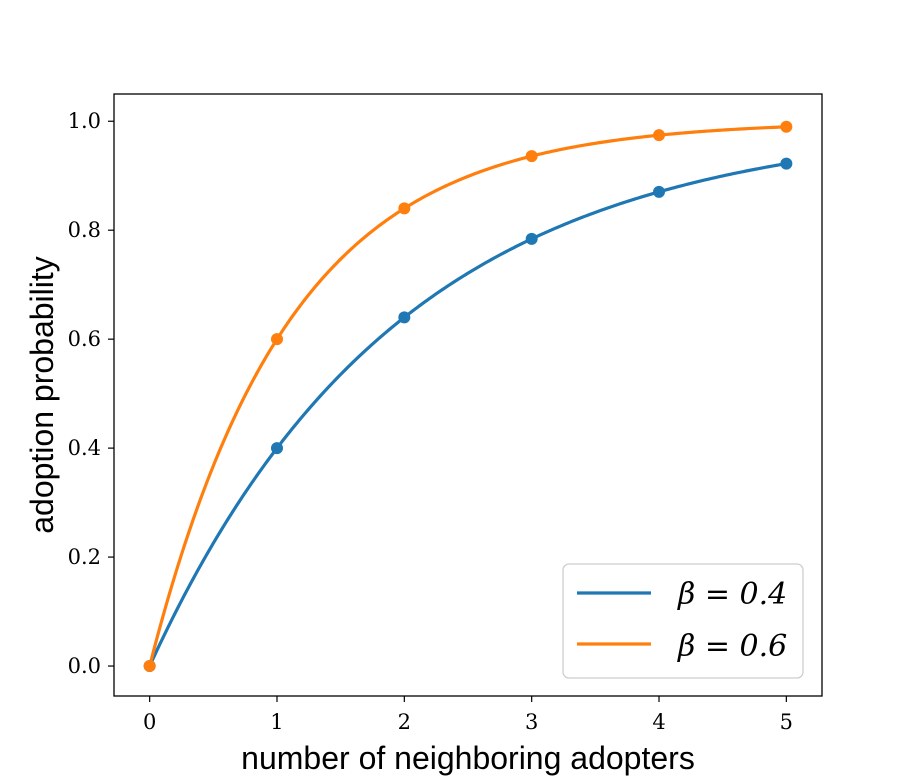 This screenshot has height=783, width=913. I want to click on y-tick-label: 0.2, so click(84, 557).